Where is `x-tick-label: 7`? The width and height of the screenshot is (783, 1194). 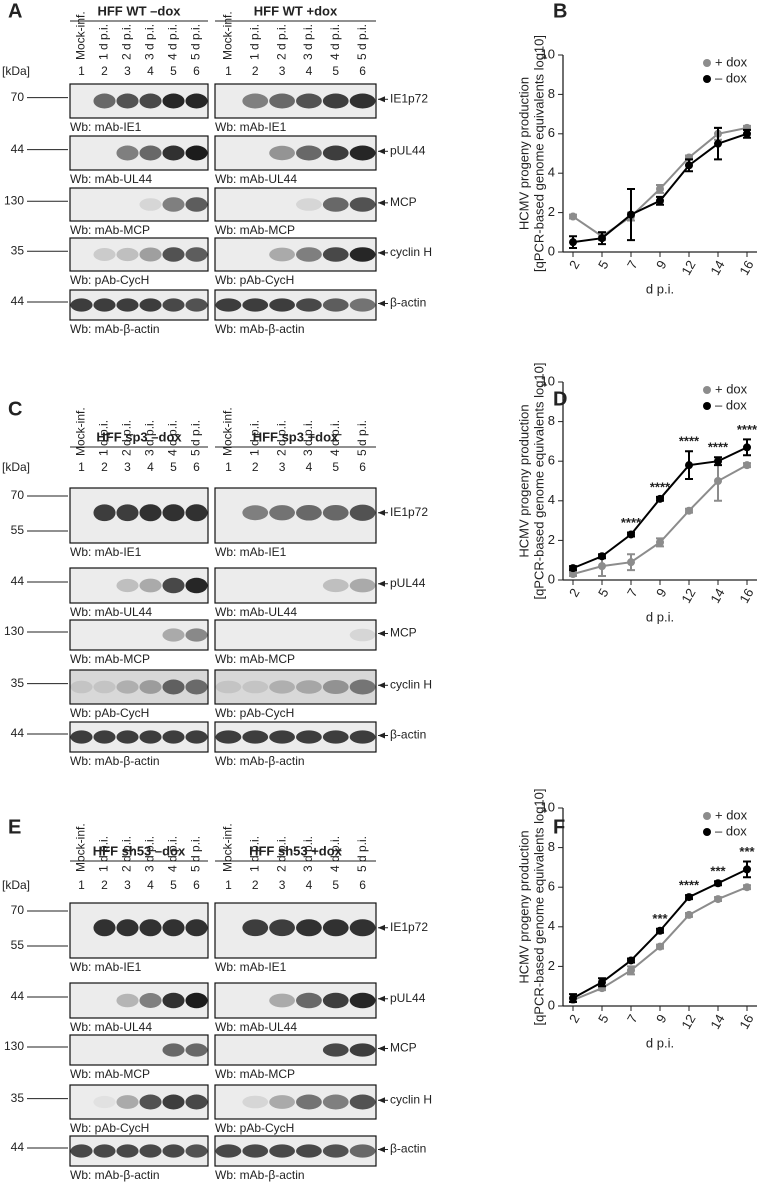
x-tick-label: 7 is located at coordinates (632, 1019).